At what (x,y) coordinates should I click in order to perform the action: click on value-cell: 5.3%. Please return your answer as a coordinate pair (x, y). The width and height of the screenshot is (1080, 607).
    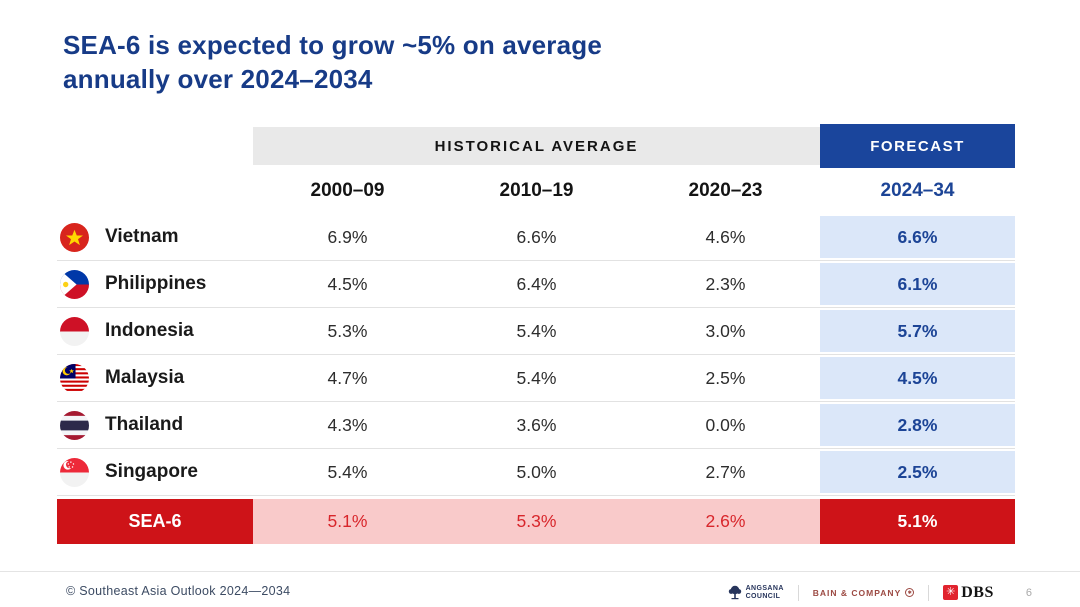
    Looking at the image, I should click on (347, 330).